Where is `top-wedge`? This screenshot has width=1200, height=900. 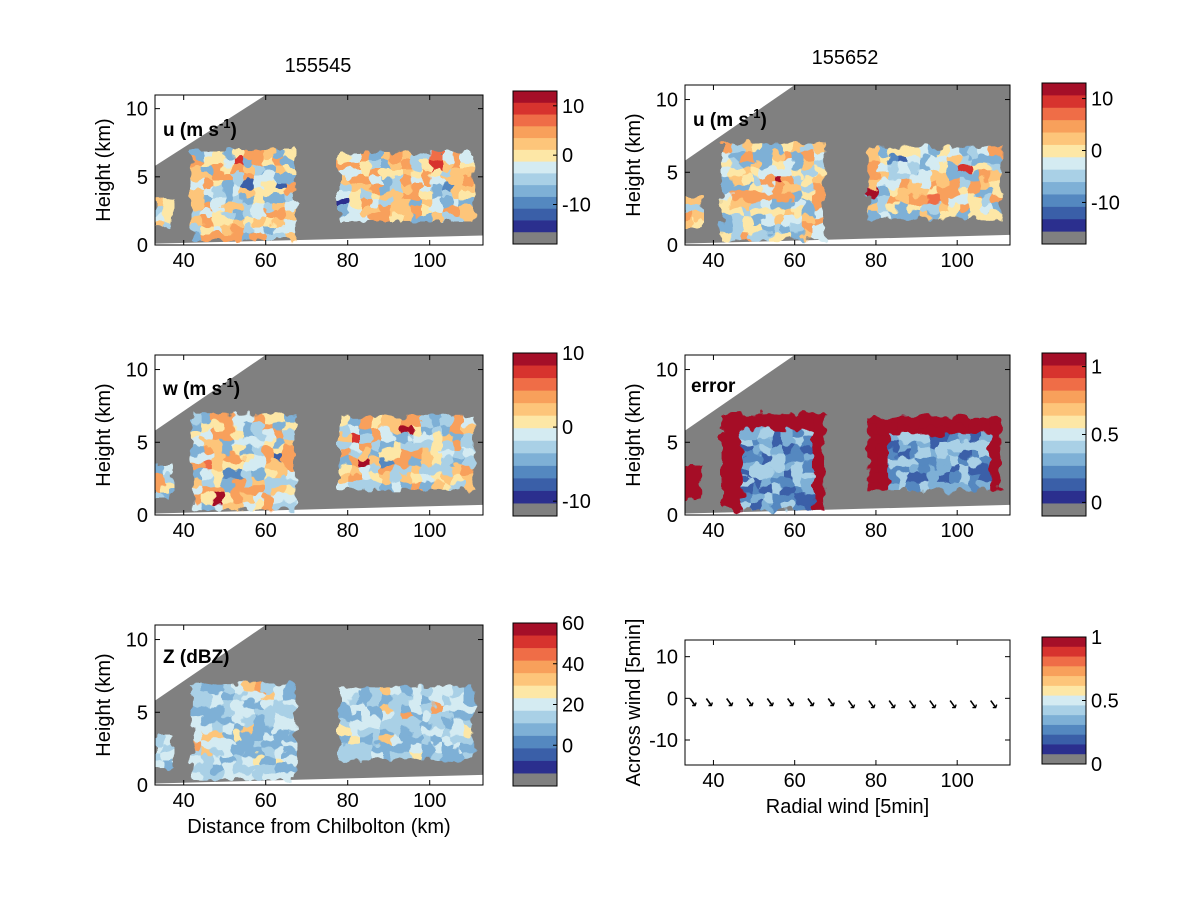 top-wedge is located at coordinates (210, 393).